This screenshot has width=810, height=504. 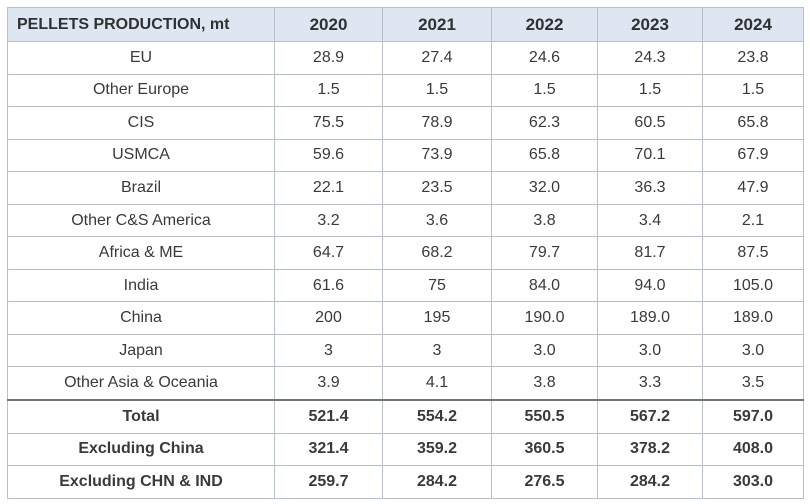 I want to click on value-cell: 360.5, so click(x=544, y=449).